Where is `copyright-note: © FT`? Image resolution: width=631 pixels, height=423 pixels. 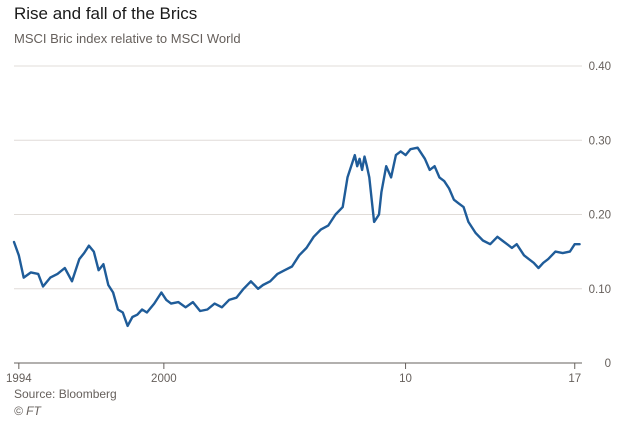
copyright-note: © FT is located at coordinates (27, 411).